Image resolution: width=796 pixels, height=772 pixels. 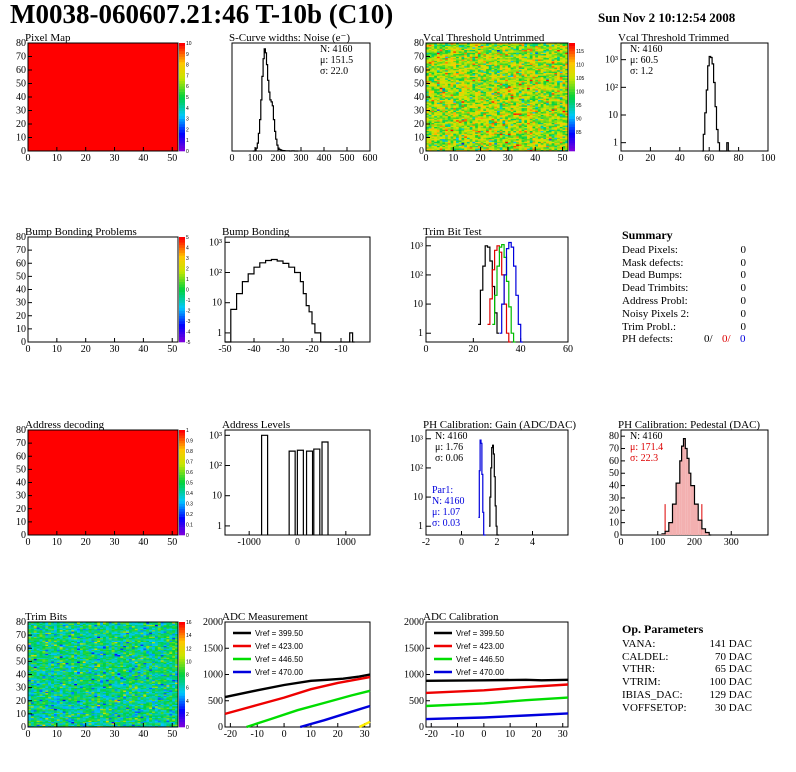 What do you see at coordinates (645, 656) in the screenshot?
I see `op-parameter-label: CALDEL:` at bounding box center [645, 656].